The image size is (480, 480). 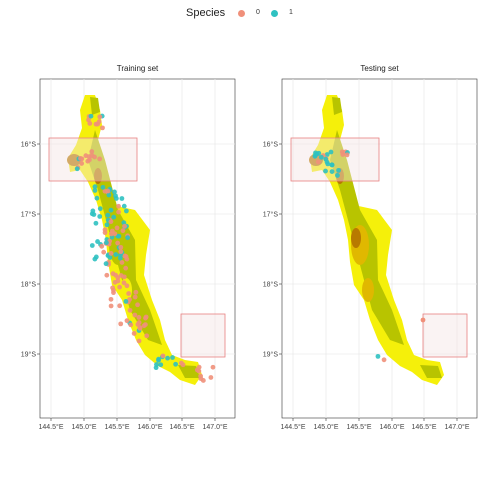 I want to click on legend: Species 0 1, so click(x=240, y=15).